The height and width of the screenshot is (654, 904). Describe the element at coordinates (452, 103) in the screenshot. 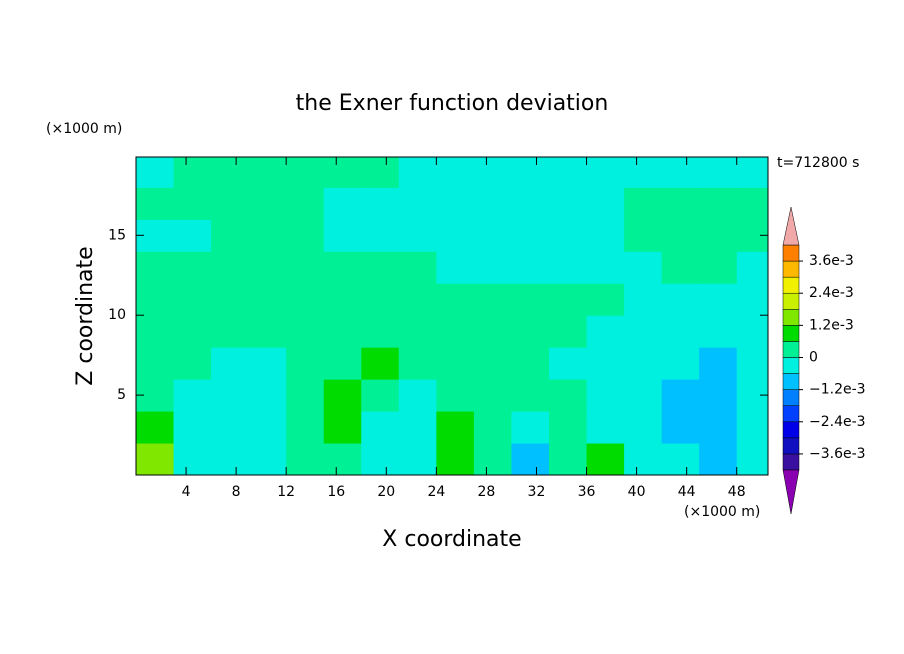

I see `chart-title: the Exner function deviation` at that location.